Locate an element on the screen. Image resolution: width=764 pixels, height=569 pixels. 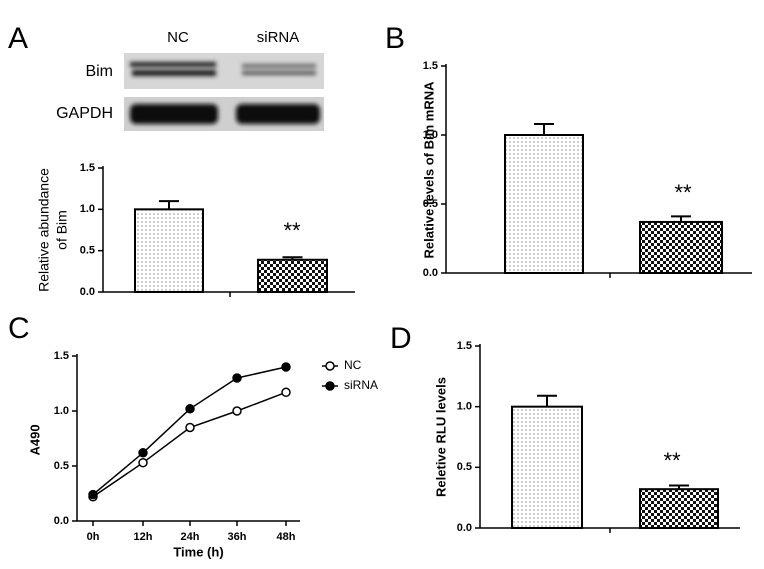
y-axis-label: Relative abundance is located at coordinates (44, 230).